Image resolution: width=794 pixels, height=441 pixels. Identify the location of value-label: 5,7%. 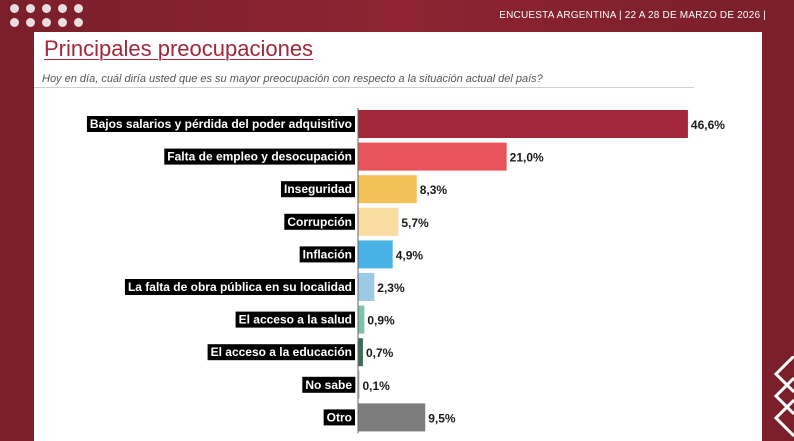
(415, 223).